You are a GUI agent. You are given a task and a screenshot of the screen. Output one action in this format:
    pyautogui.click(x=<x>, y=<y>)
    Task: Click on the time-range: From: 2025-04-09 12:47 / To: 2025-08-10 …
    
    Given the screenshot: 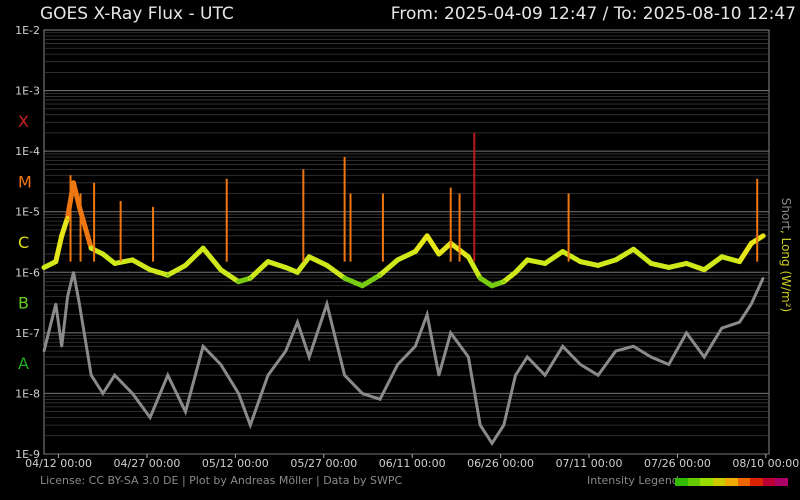 What is the action you would take?
    pyautogui.click(x=593, y=14)
    